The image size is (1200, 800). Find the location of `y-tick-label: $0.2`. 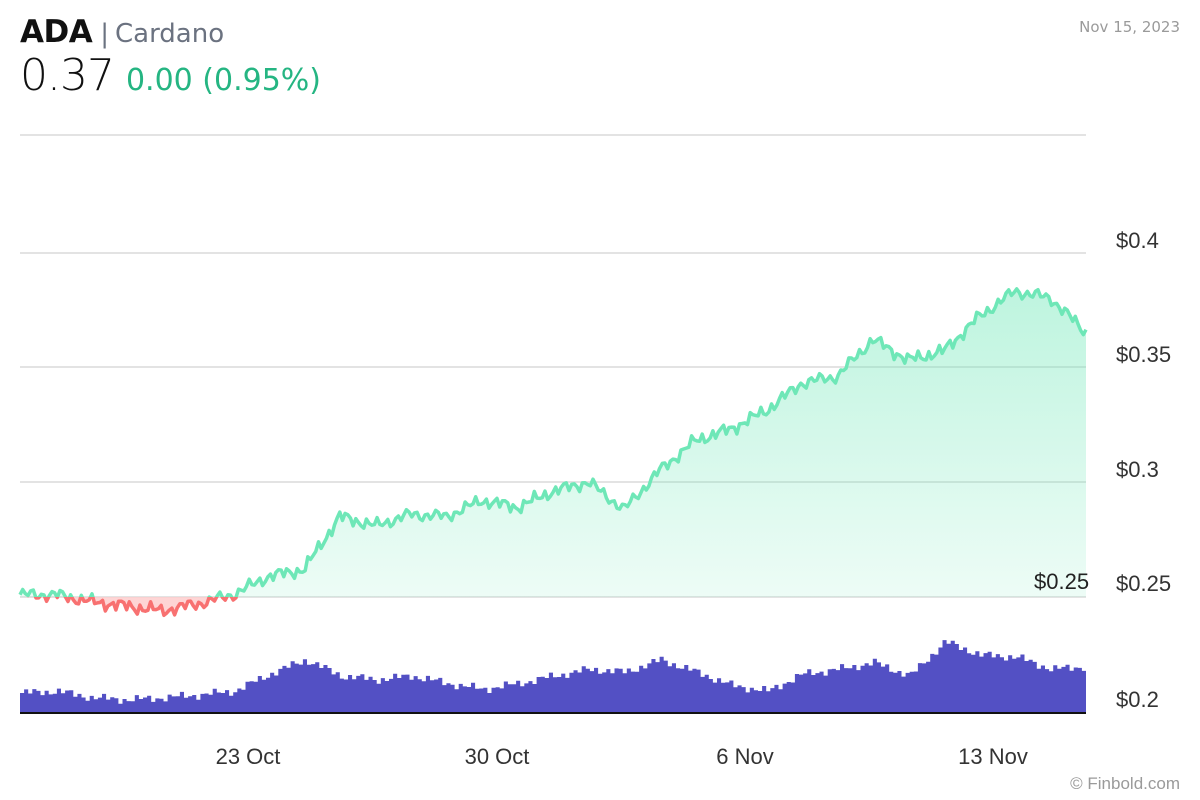

y-tick-label: $0.2 is located at coordinates (1137, 699).